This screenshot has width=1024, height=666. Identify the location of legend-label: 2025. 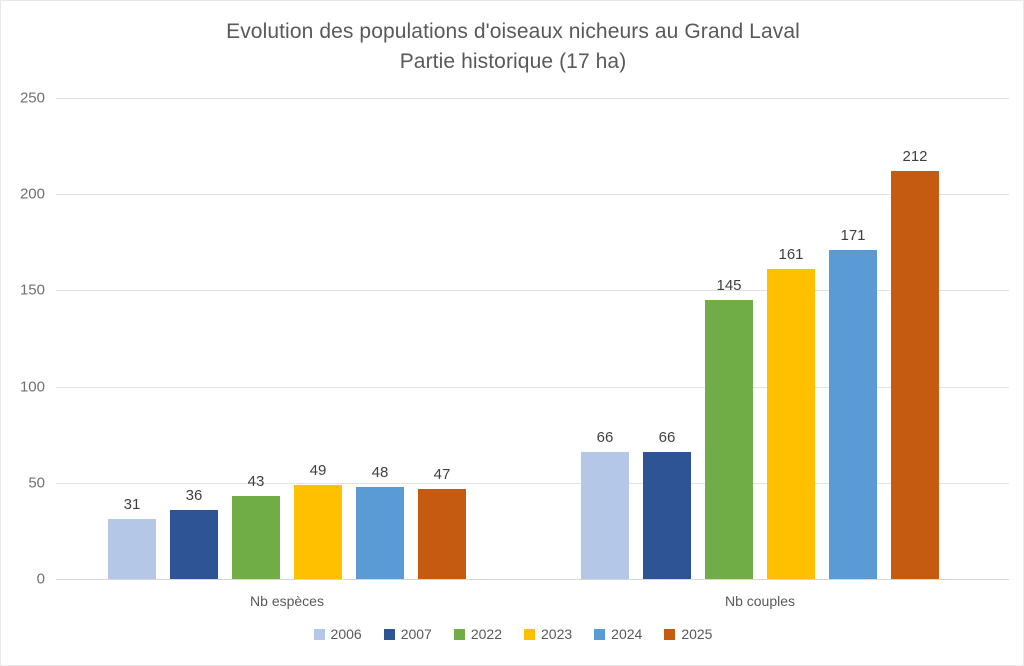
(697, 634).